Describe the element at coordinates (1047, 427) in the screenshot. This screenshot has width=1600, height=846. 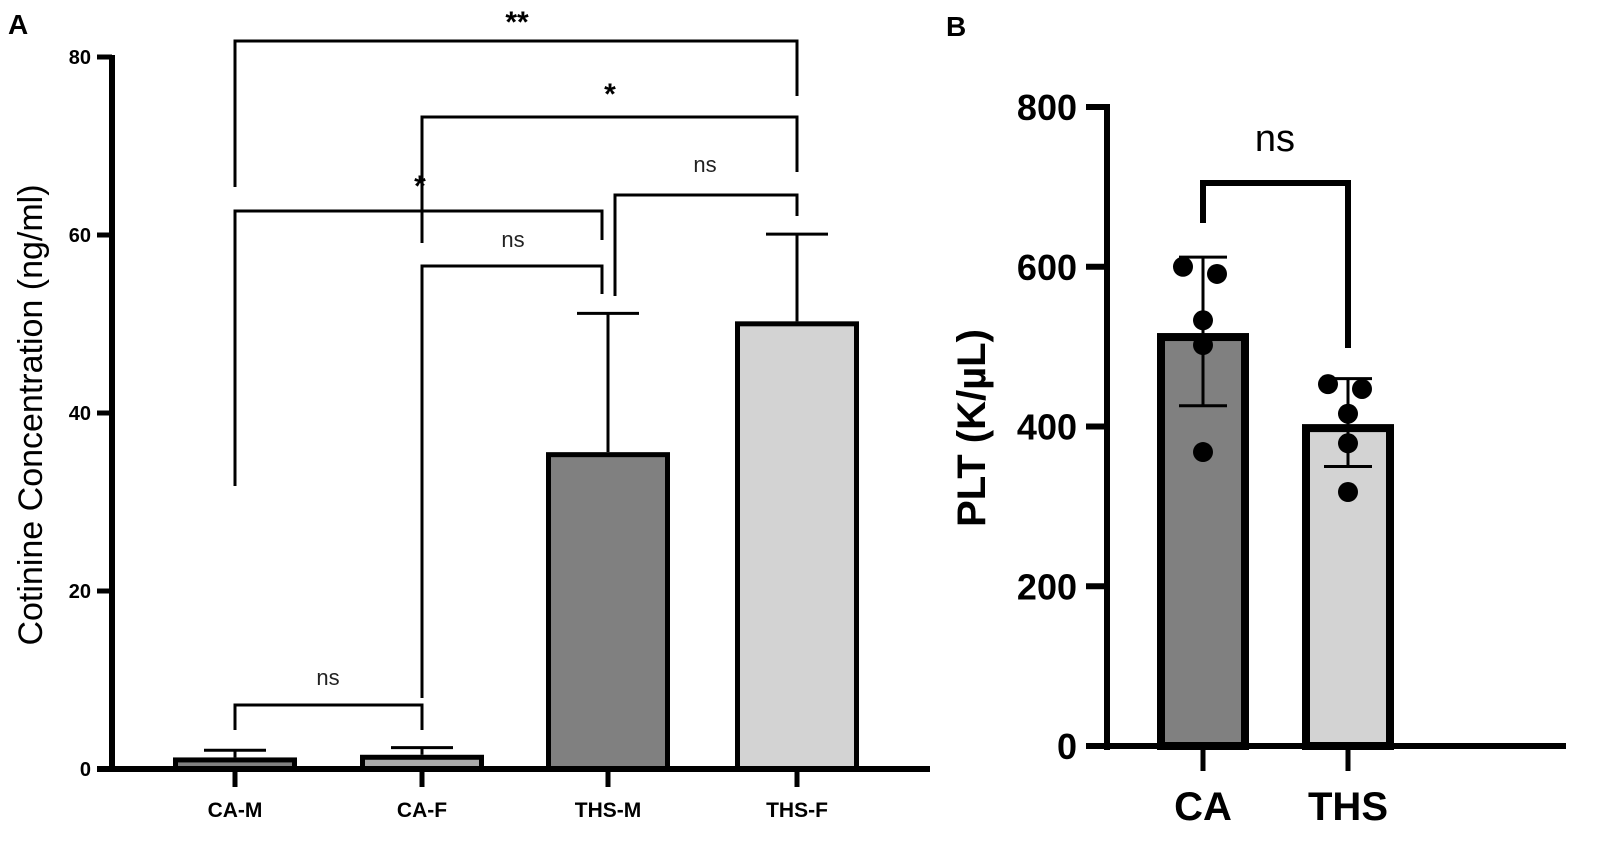
I see `y-tick-label: 400` at that location.